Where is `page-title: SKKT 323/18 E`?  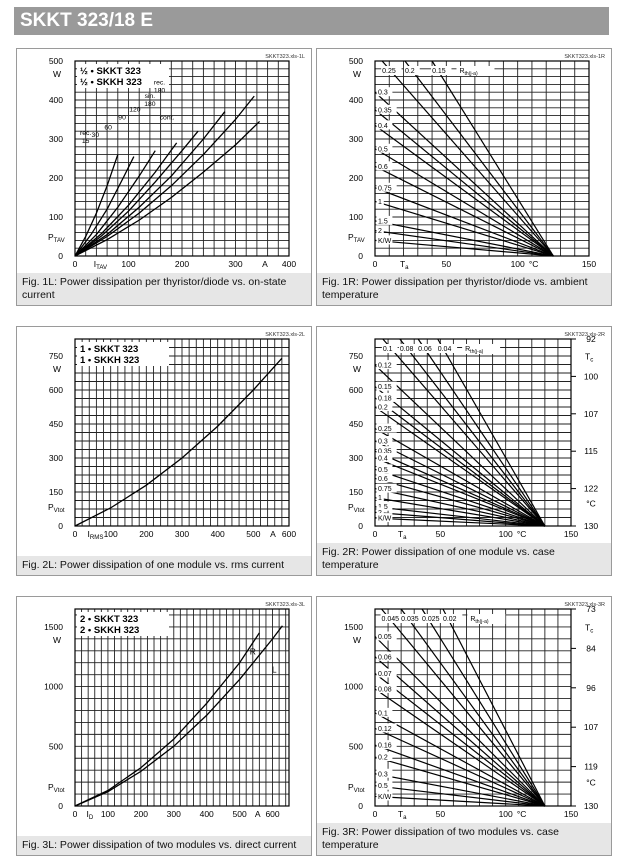 page-title: SKKT 323/18 E is located at coordinates (311, 21).